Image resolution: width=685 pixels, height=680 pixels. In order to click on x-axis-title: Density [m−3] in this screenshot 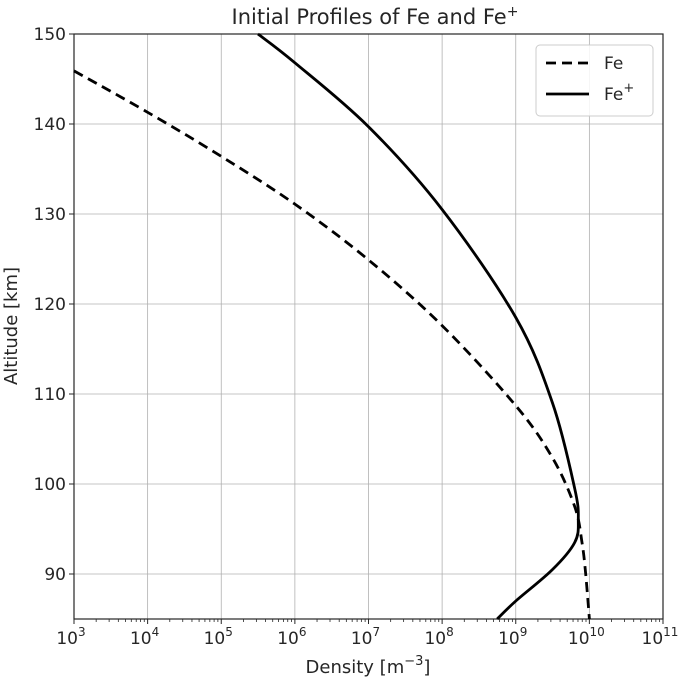, I will do `click(368, 666)`.